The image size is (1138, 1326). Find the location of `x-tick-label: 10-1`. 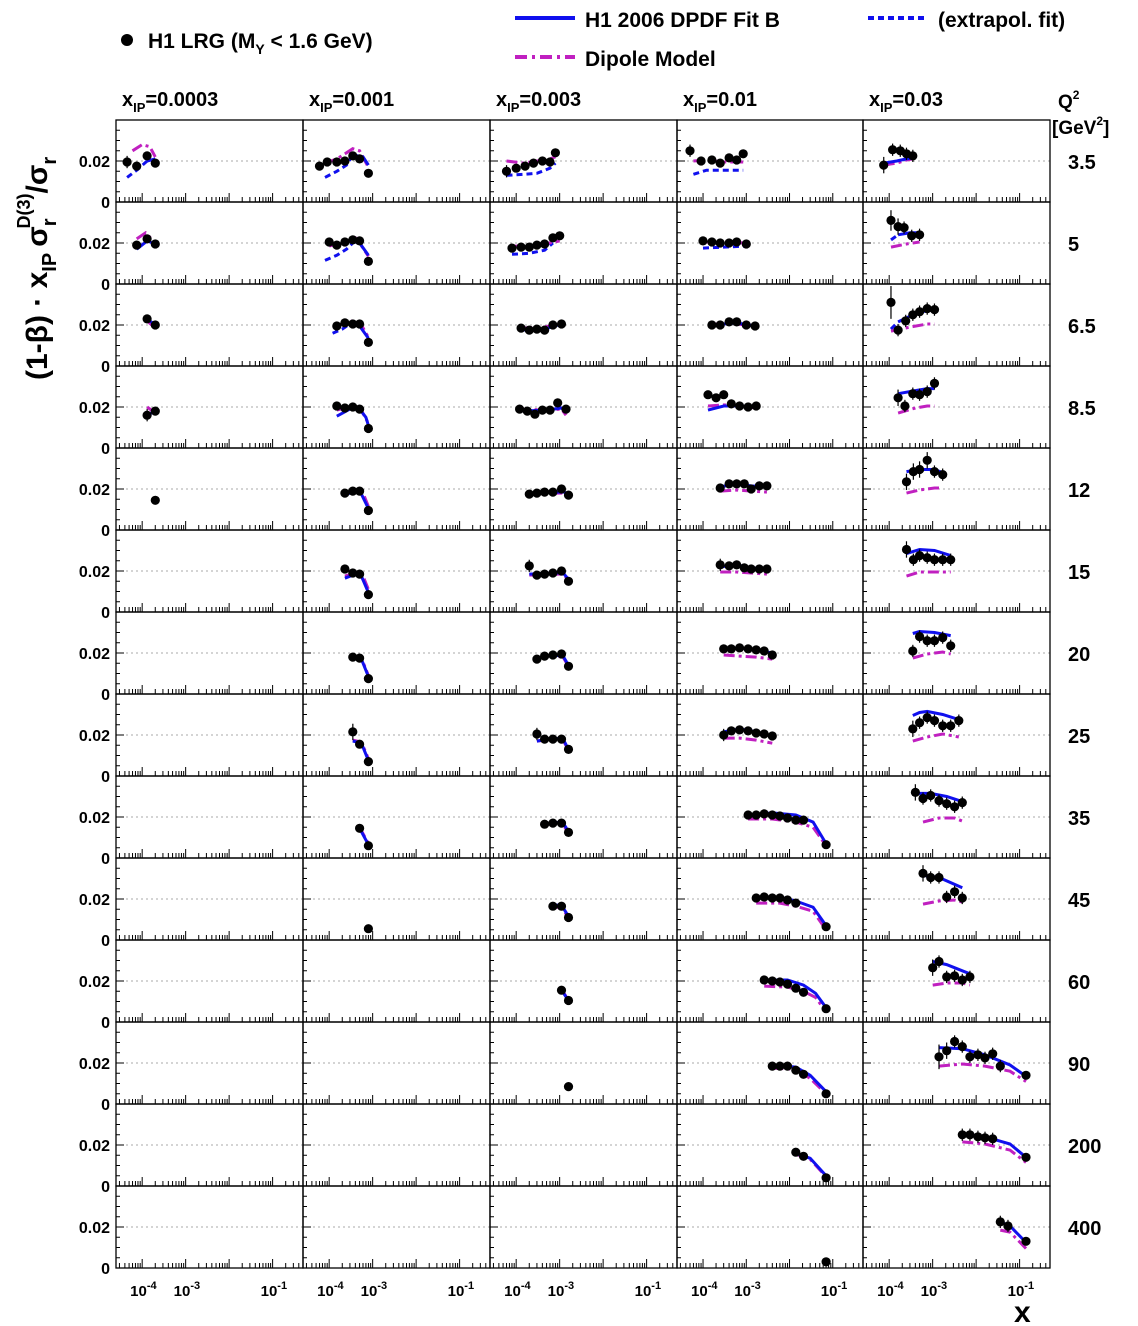

x-tick-label: 10-1 is located at coordinates (274, 1290).